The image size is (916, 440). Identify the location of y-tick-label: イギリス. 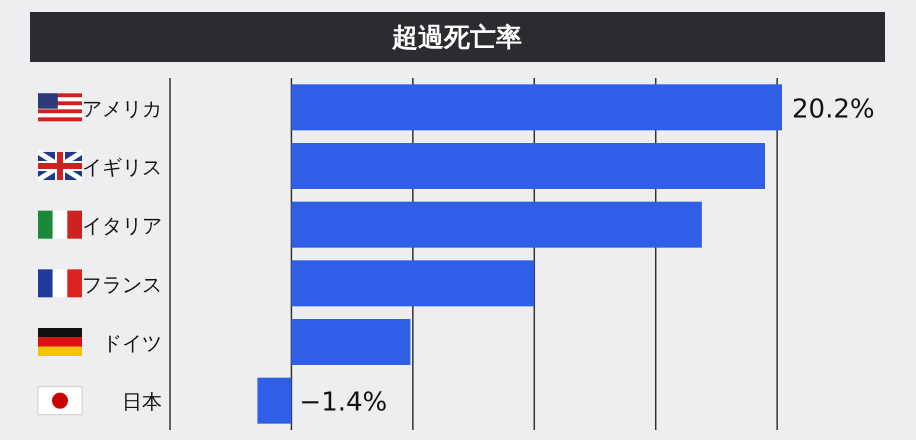
(122, 167).